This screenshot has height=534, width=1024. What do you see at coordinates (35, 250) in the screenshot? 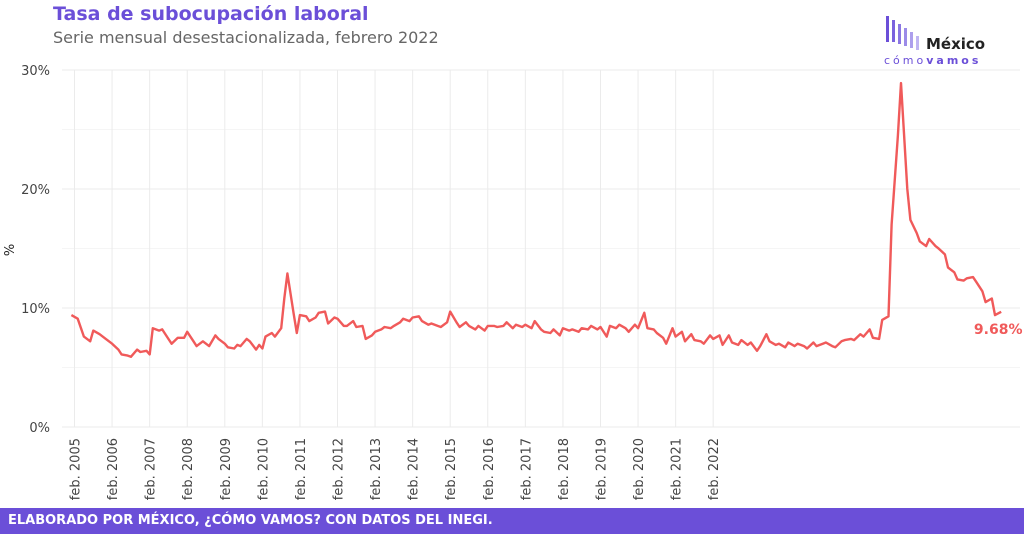
I see `y-axis-ticks: 0% 10% 20% 30%` at bounding box center [35, 250].